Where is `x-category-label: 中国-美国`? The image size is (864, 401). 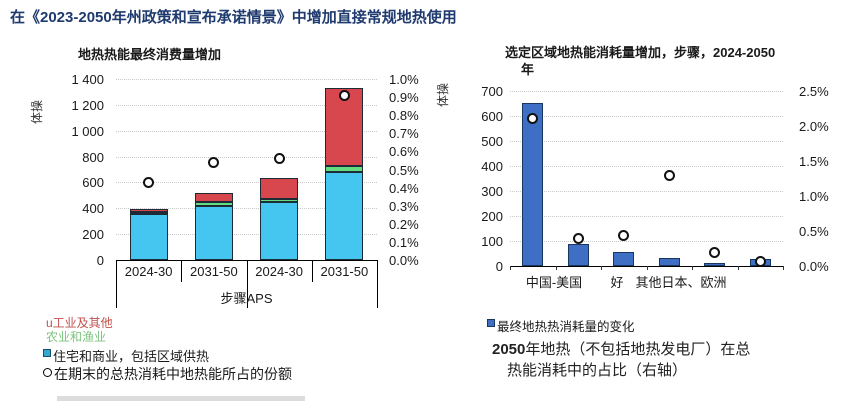
x-category-label: 中国-美国 is located at coordinates (554, 282).